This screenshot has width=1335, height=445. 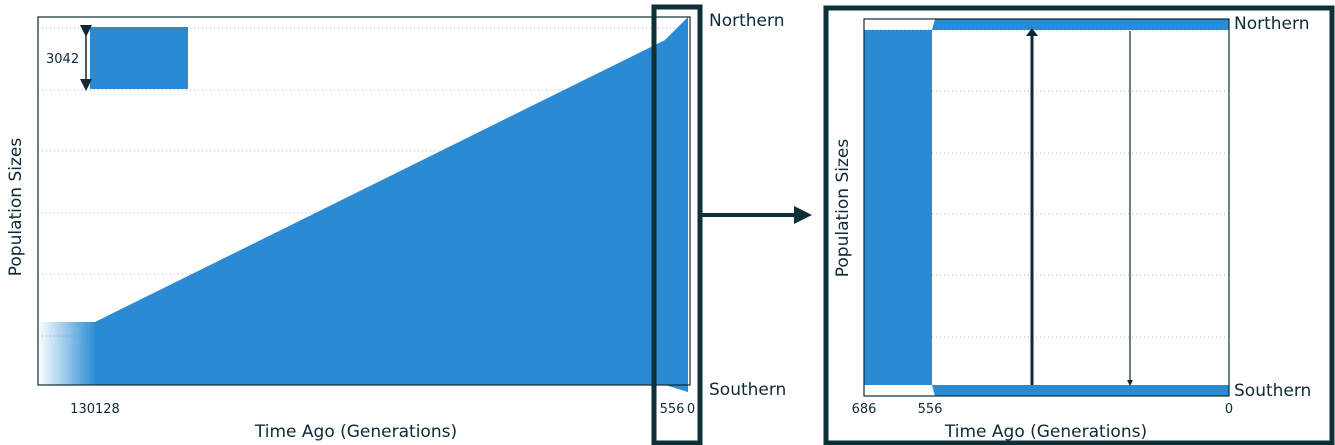 What do you see at coordinates (864, 409) in the screenshot?
I see `x-tick-label: 686` at bounding box center [864, 409].